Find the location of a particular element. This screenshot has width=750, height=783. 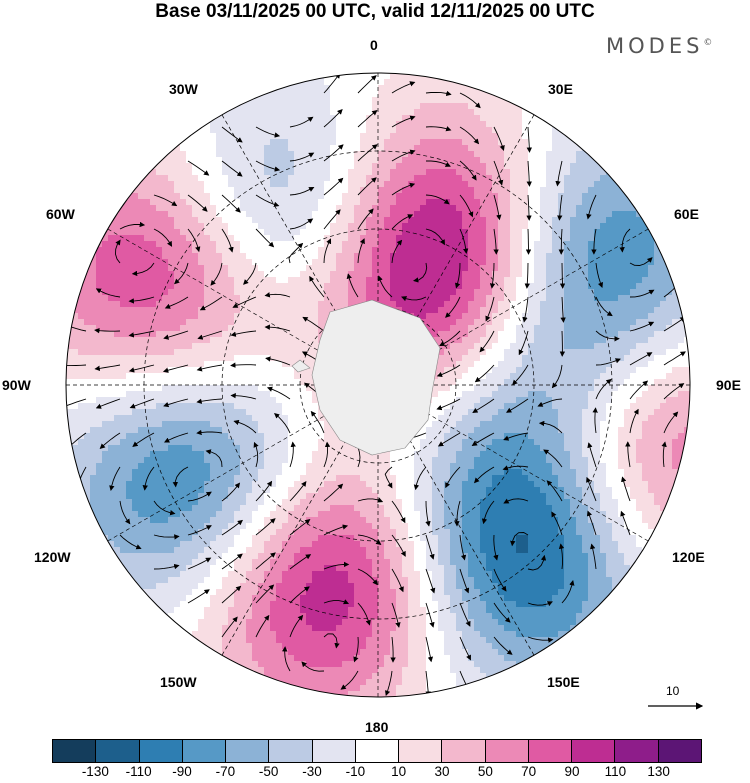

colorbar-tick-label: 70 is located at coordinates (529, 771).